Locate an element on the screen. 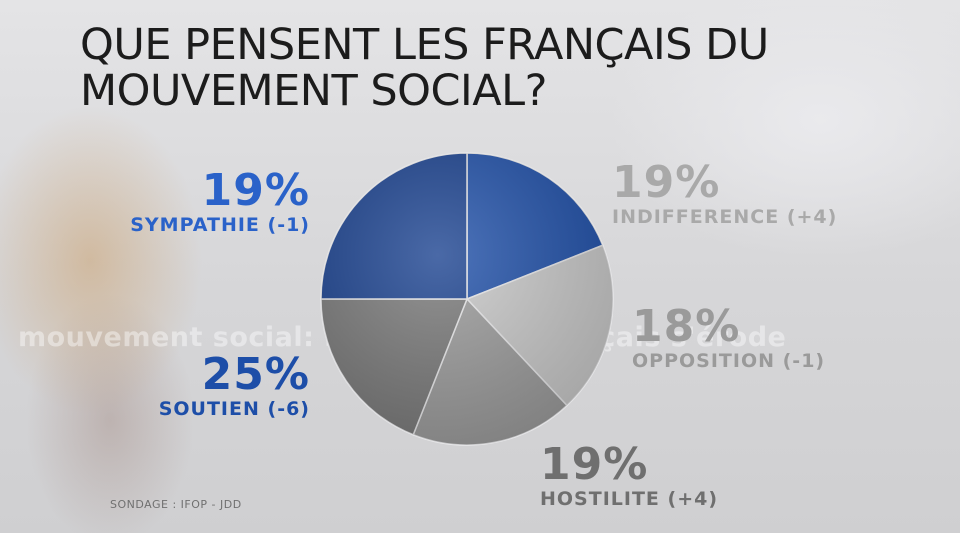  opposition-label: OPPOSITION is located at coordinates (703, 361).